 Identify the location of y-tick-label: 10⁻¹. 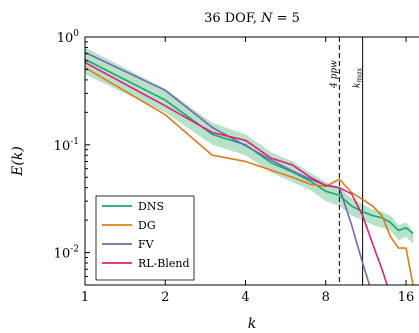
(66, 145).